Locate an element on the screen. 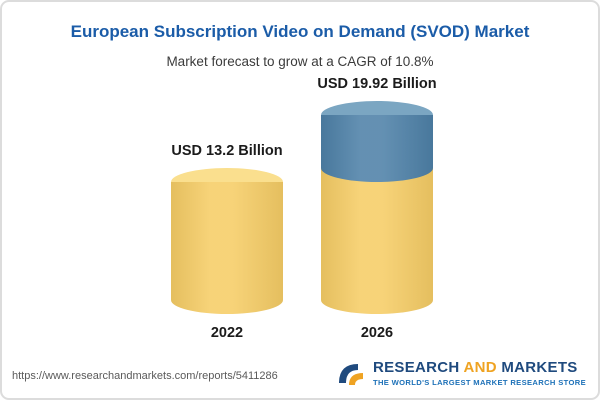 This screenshot has height=400, width=600. bar-2026: USD 19.92 Billion 2026 is located at coordinates (376, 208).